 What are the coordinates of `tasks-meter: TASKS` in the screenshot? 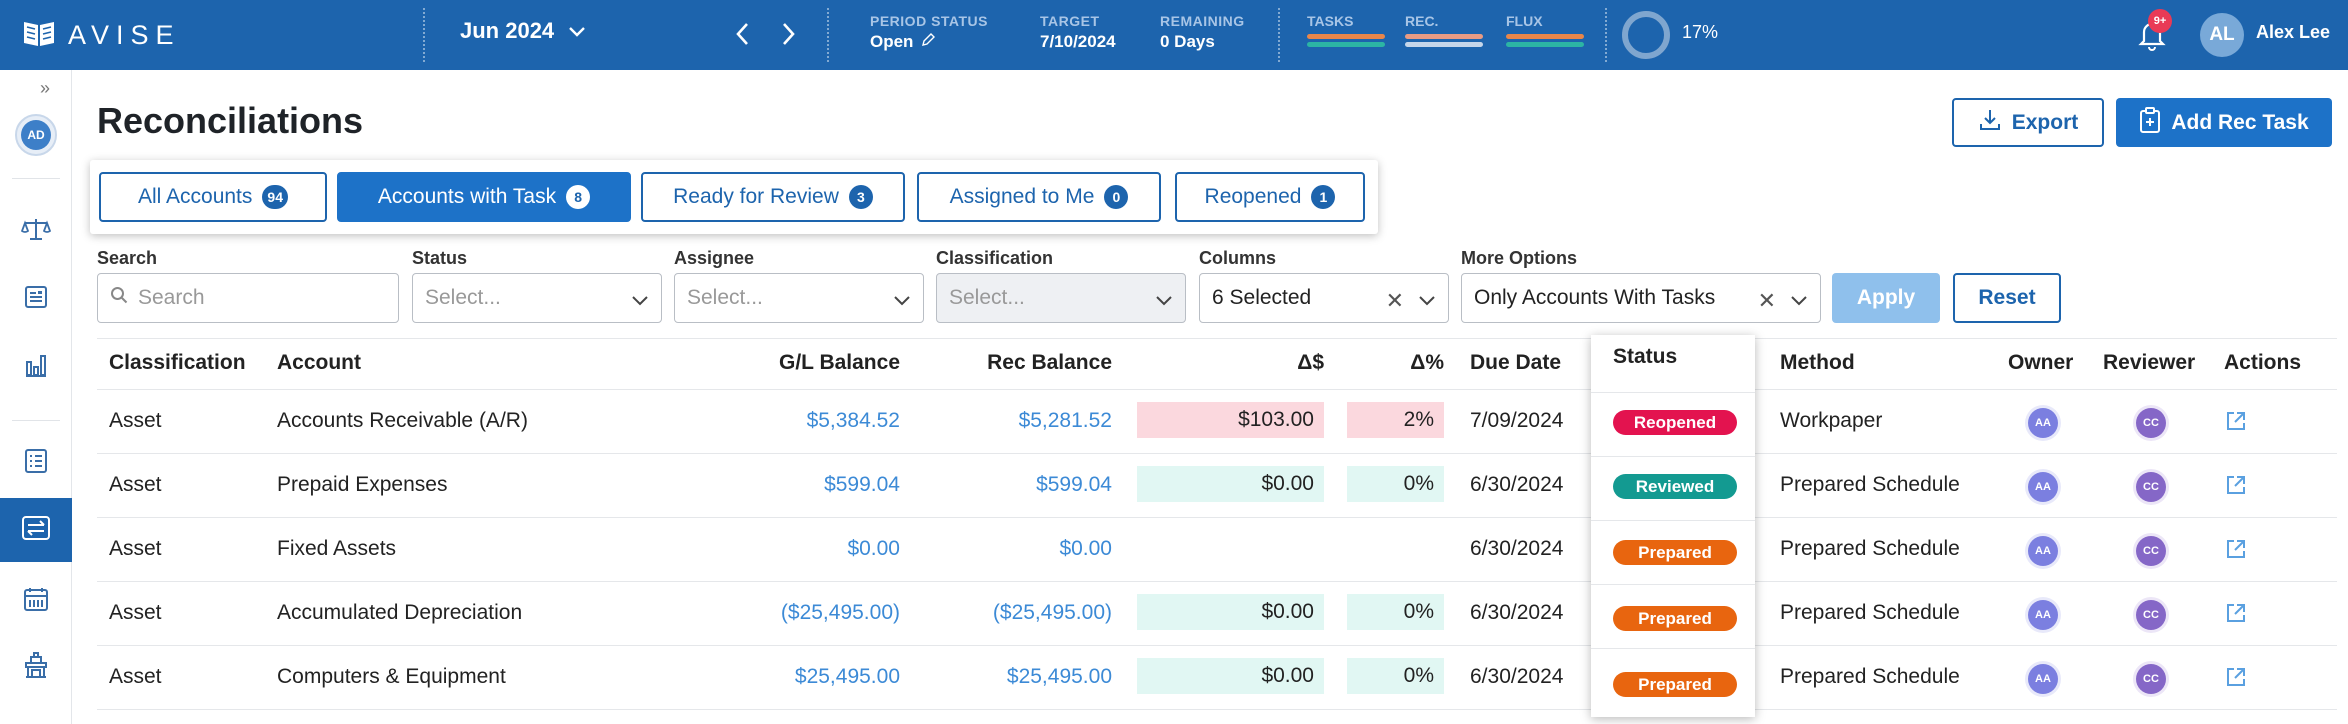 It's located at (1346, 30).